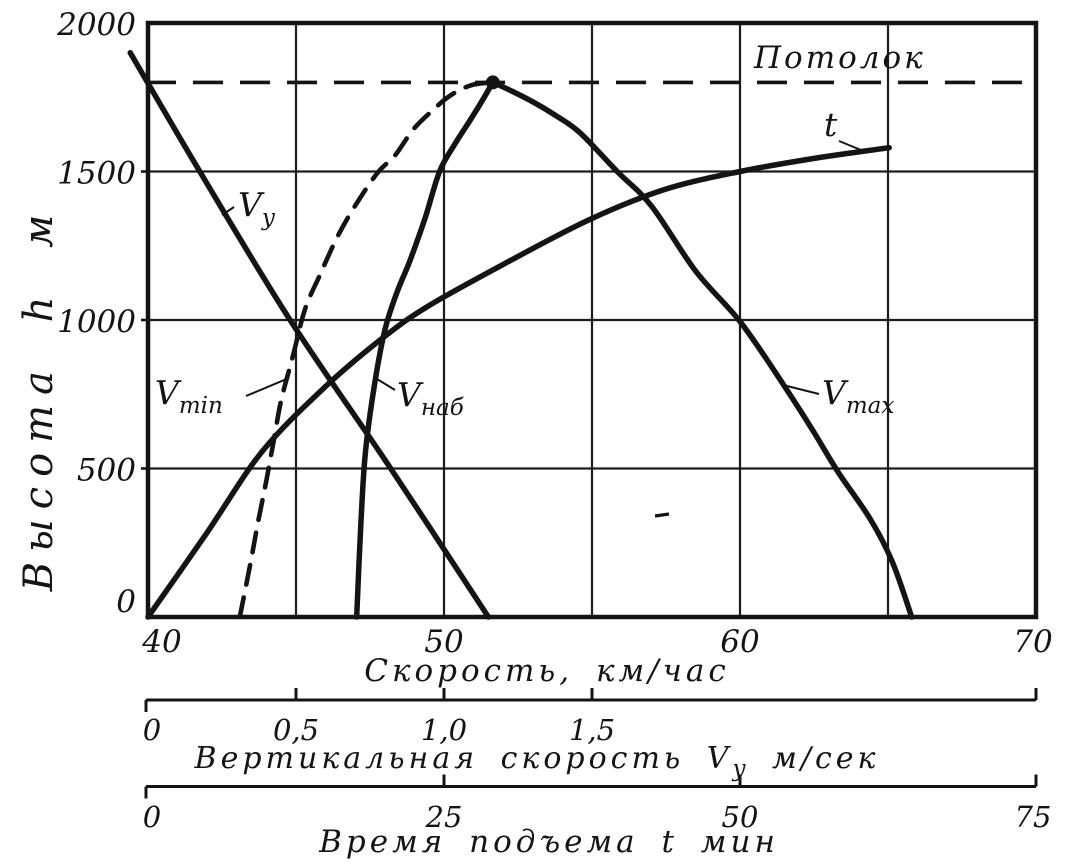 The width and height of the screenshot is (1067, 865). I want to click on vy-axis-title: Вертикальная скорость Vy м/сек, so click(537, 761).